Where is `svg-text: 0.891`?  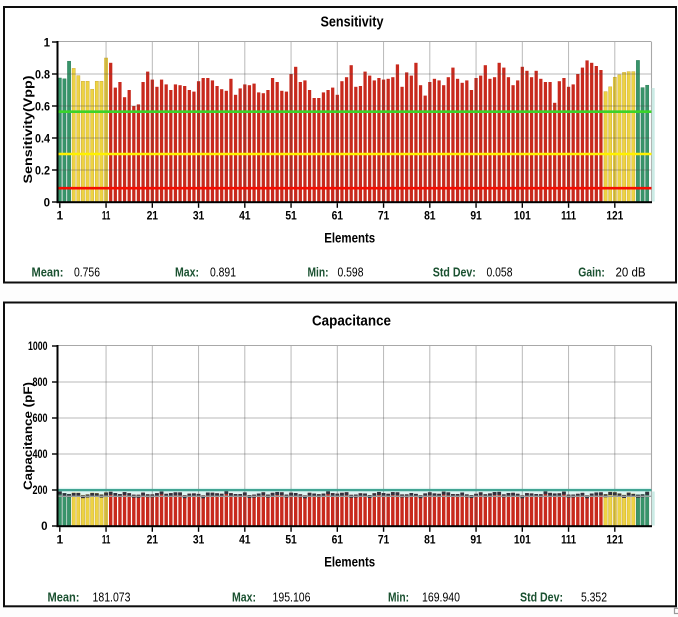 svg-text: 0.891 is located at coordinates (223, 272).